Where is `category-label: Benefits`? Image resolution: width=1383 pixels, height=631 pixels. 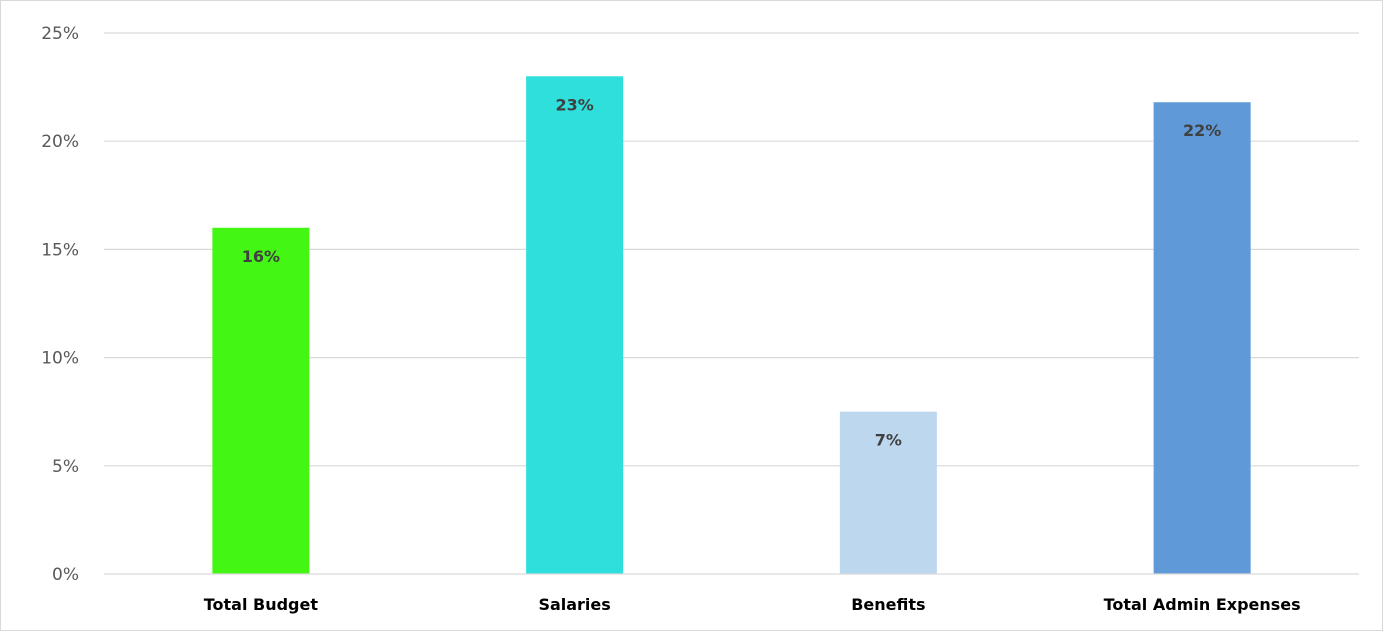 category-label: Benefits is located at coordinates (888, 604).